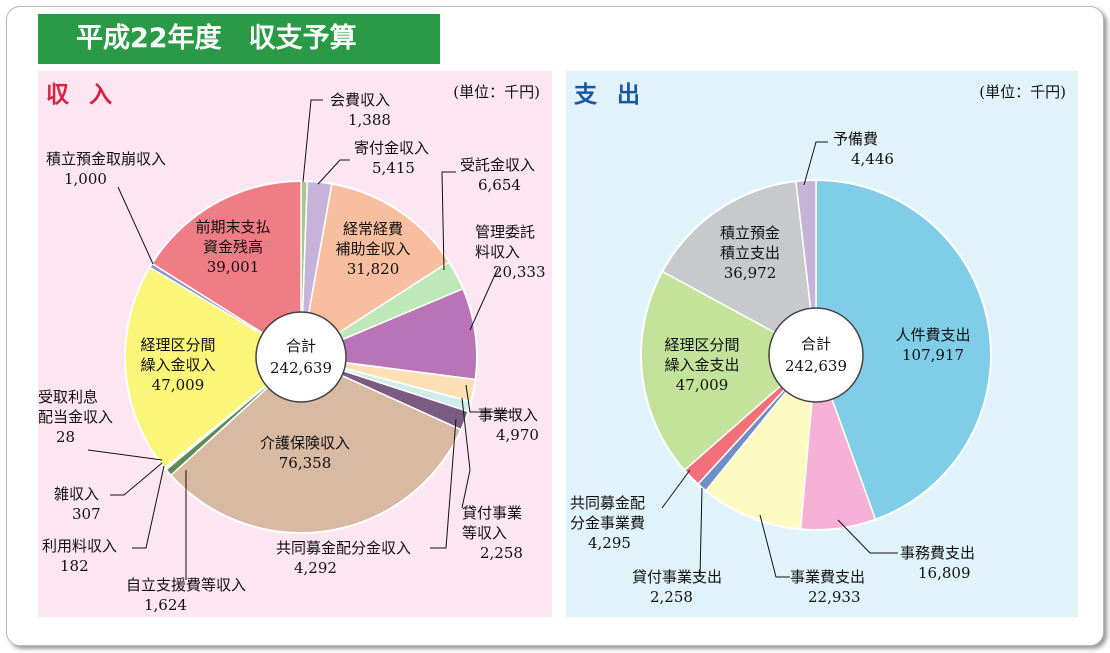  I want to click on expense-slice-value-6: 47,009, so click(702, 385).